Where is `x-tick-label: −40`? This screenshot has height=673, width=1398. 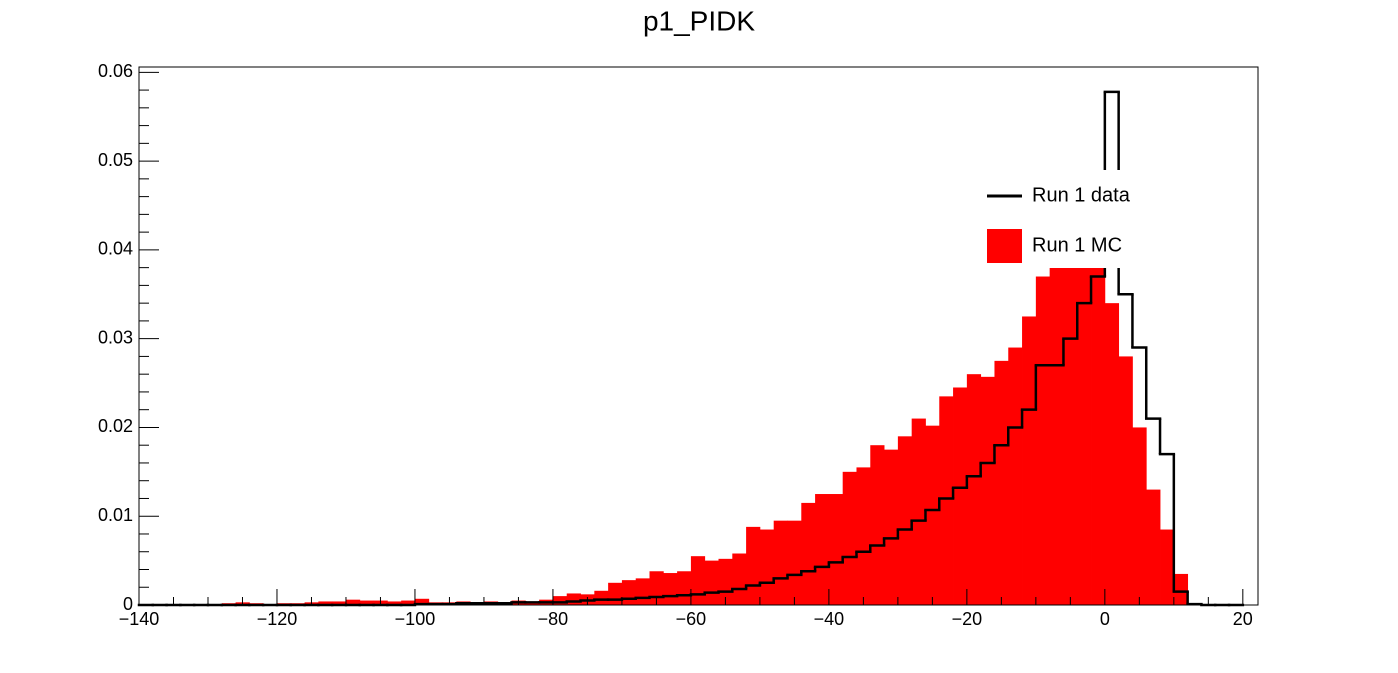
x-tick-label: −40 is located at coordinates (829, 619).